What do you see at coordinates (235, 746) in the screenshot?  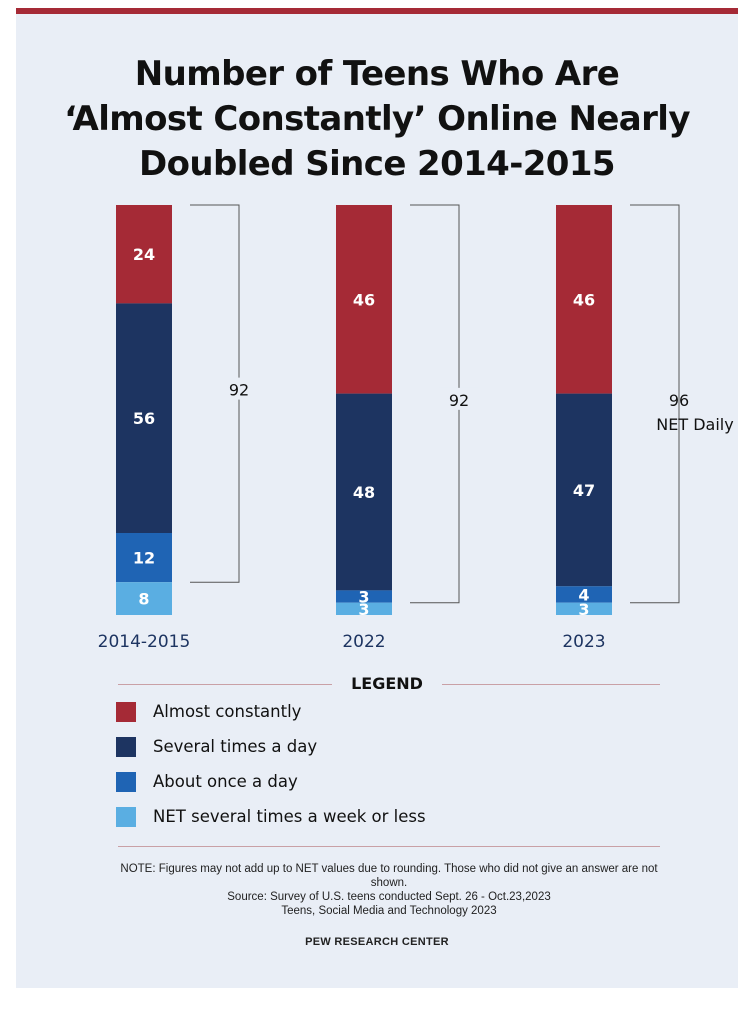 I see `legend-label: Several times a day` at bounding box center [235, 746].